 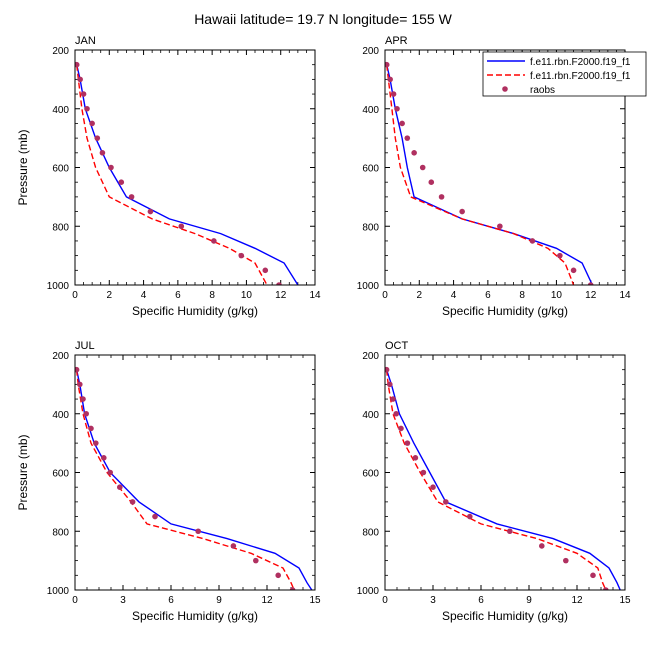 What do you see at coordinates (529, 600) in the screenshot?
I see `x-tick-label: 9` at bounding box center [529, 600].